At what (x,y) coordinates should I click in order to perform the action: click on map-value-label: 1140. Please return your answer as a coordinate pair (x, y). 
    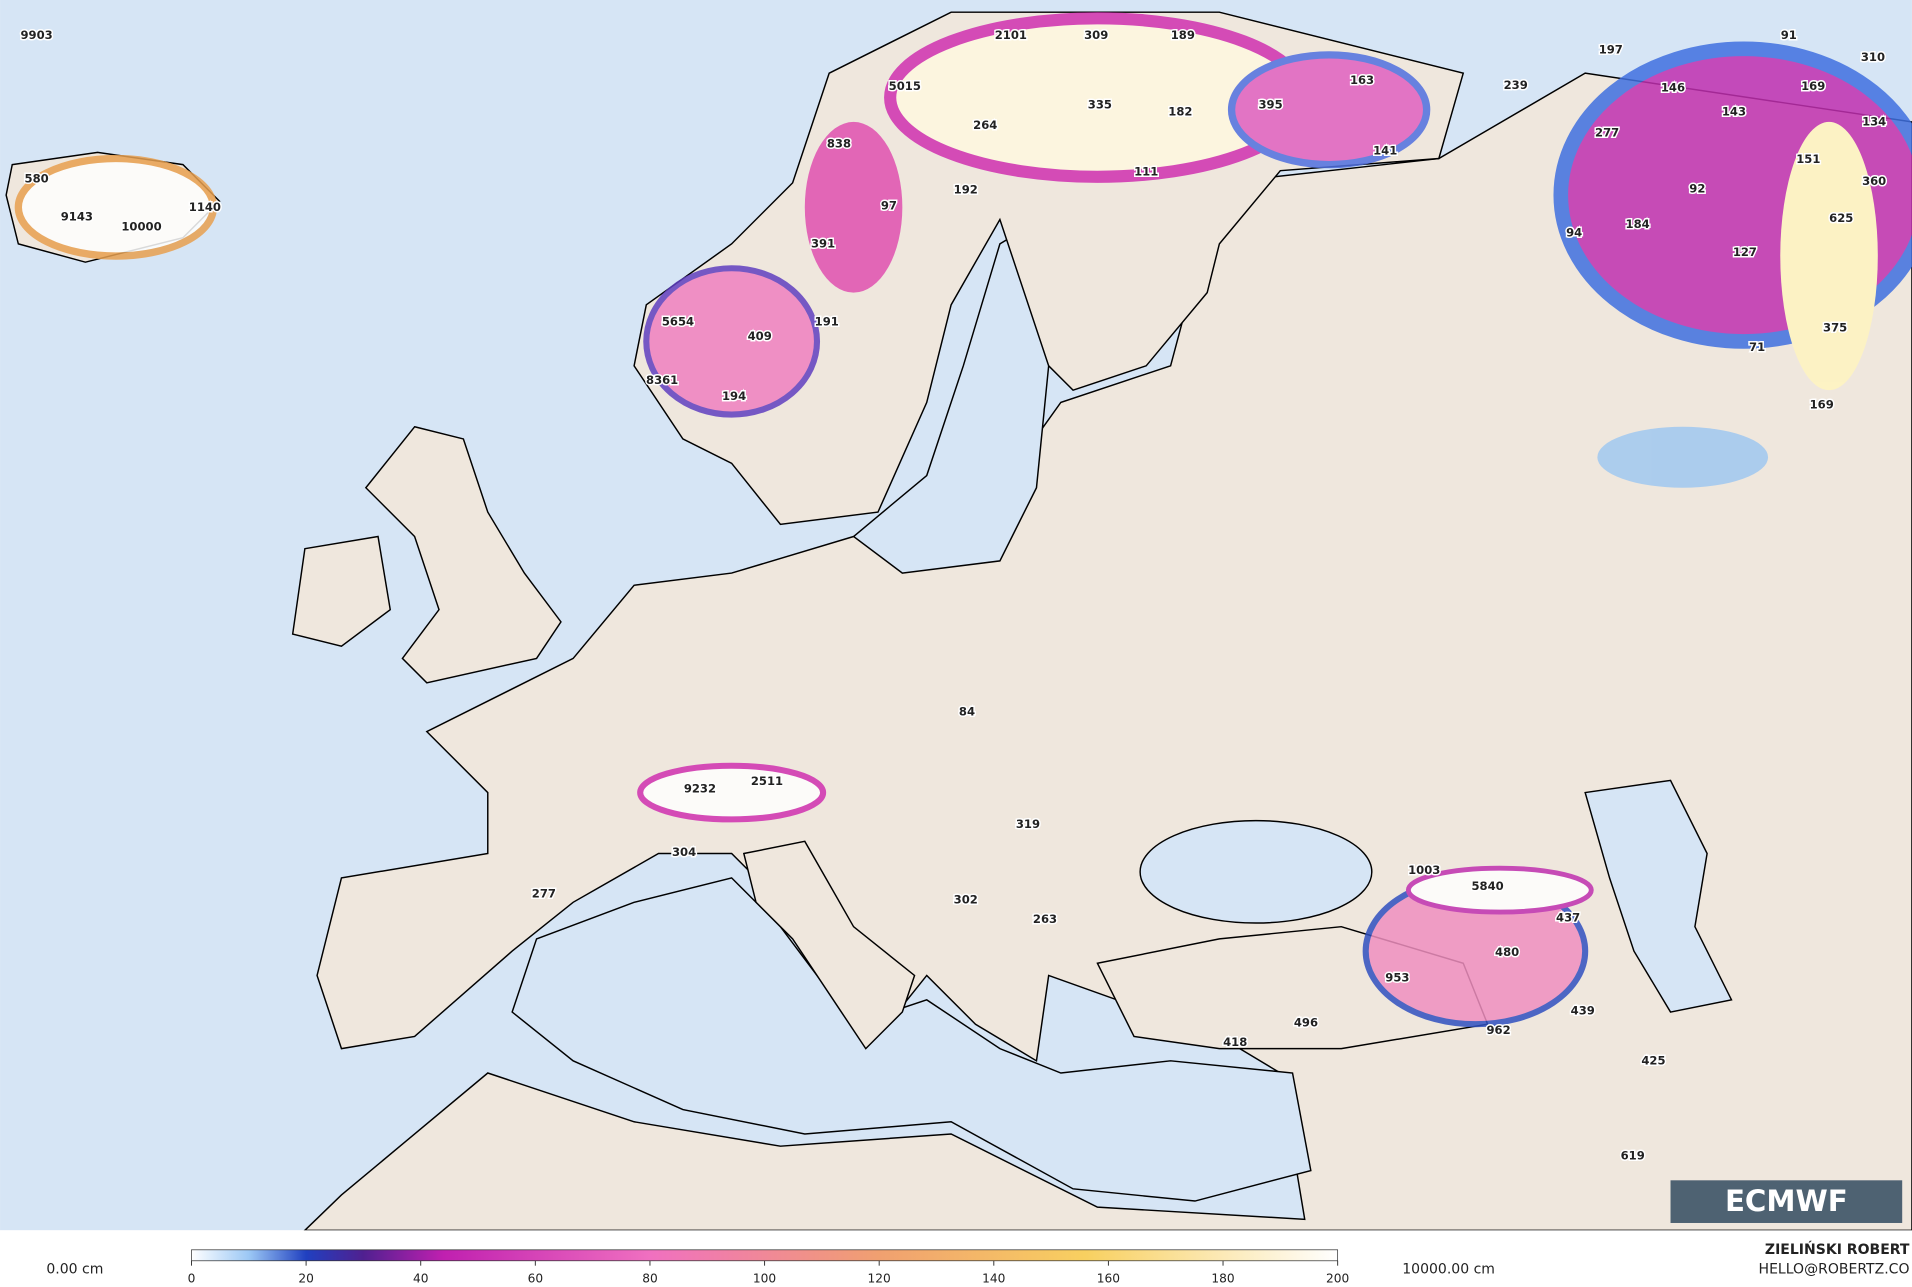
    Looking at the image, I should click on (205, 207).